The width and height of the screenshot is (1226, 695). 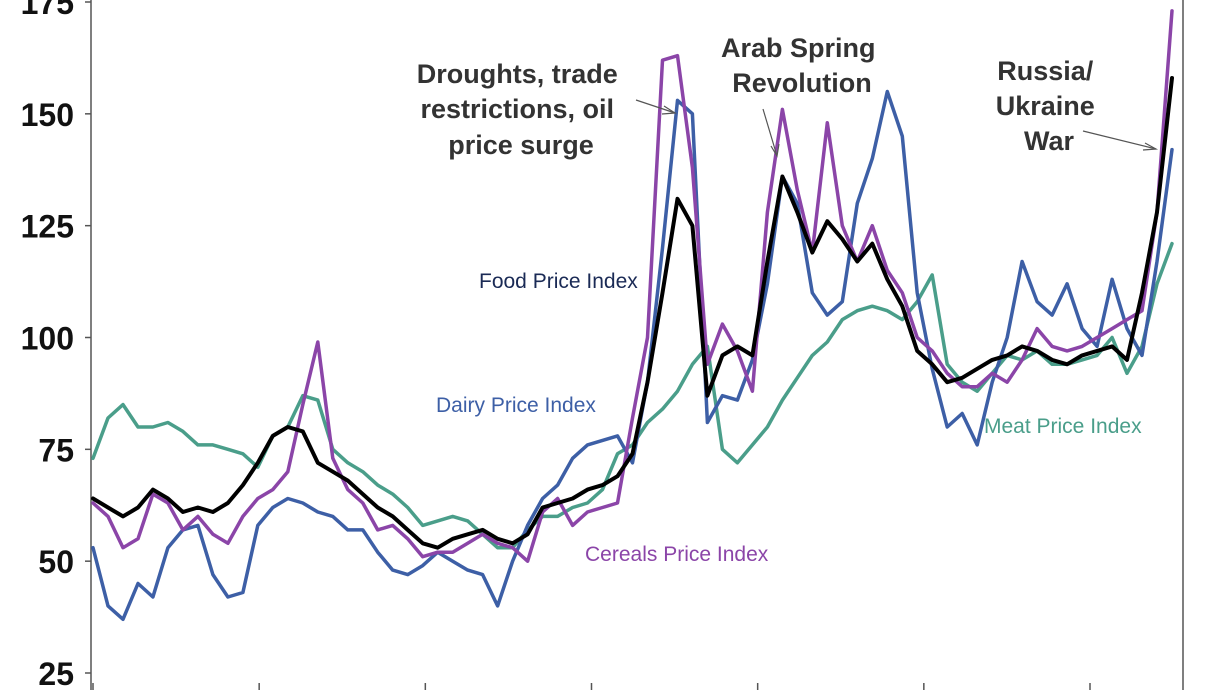 What do you see at coordinates (1045, 71) in the screenshot?
I see `annotation-russia-line-1: Russia/` at bounding box center [1045, 71].